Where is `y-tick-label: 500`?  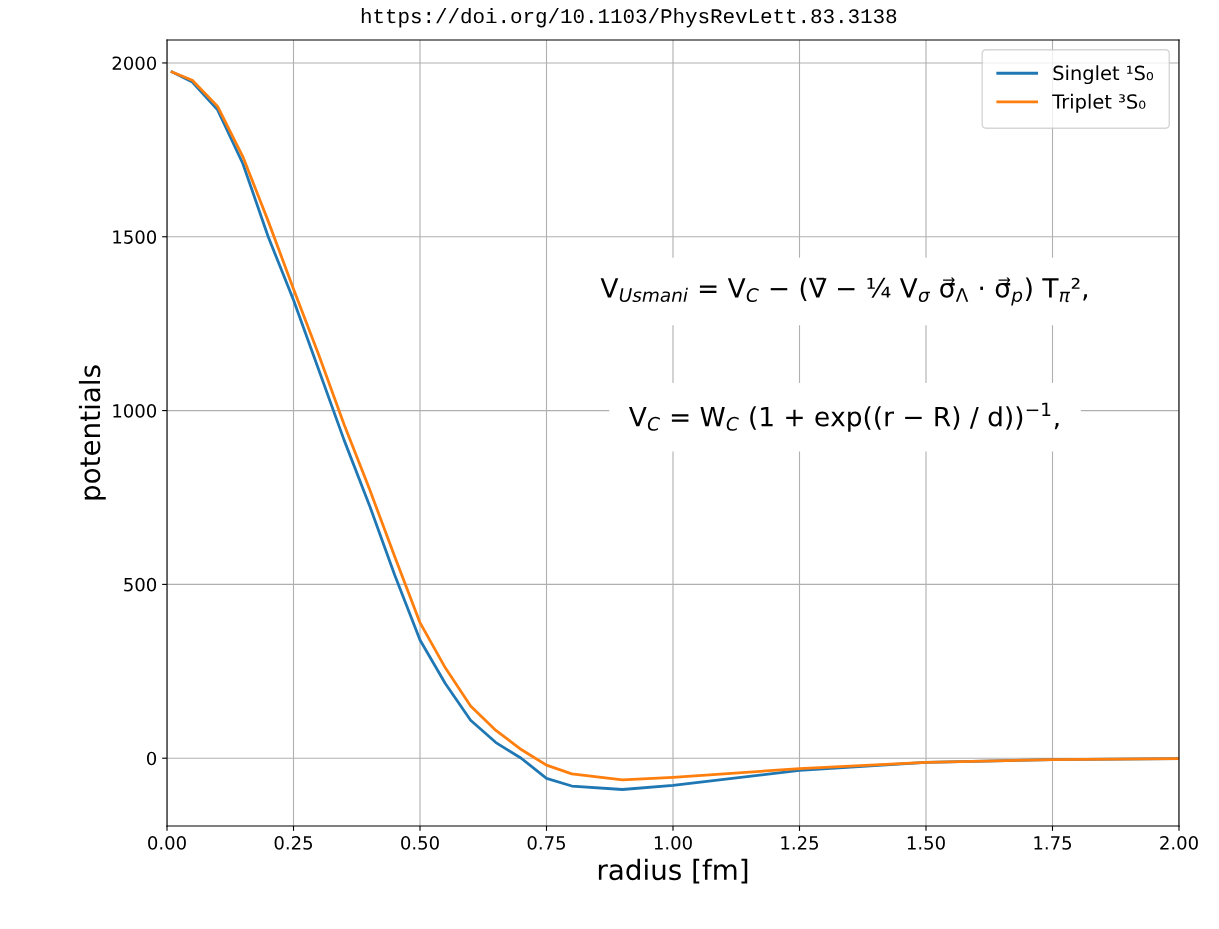
y-tick-label: 500 is located at coordinates (140, 584).